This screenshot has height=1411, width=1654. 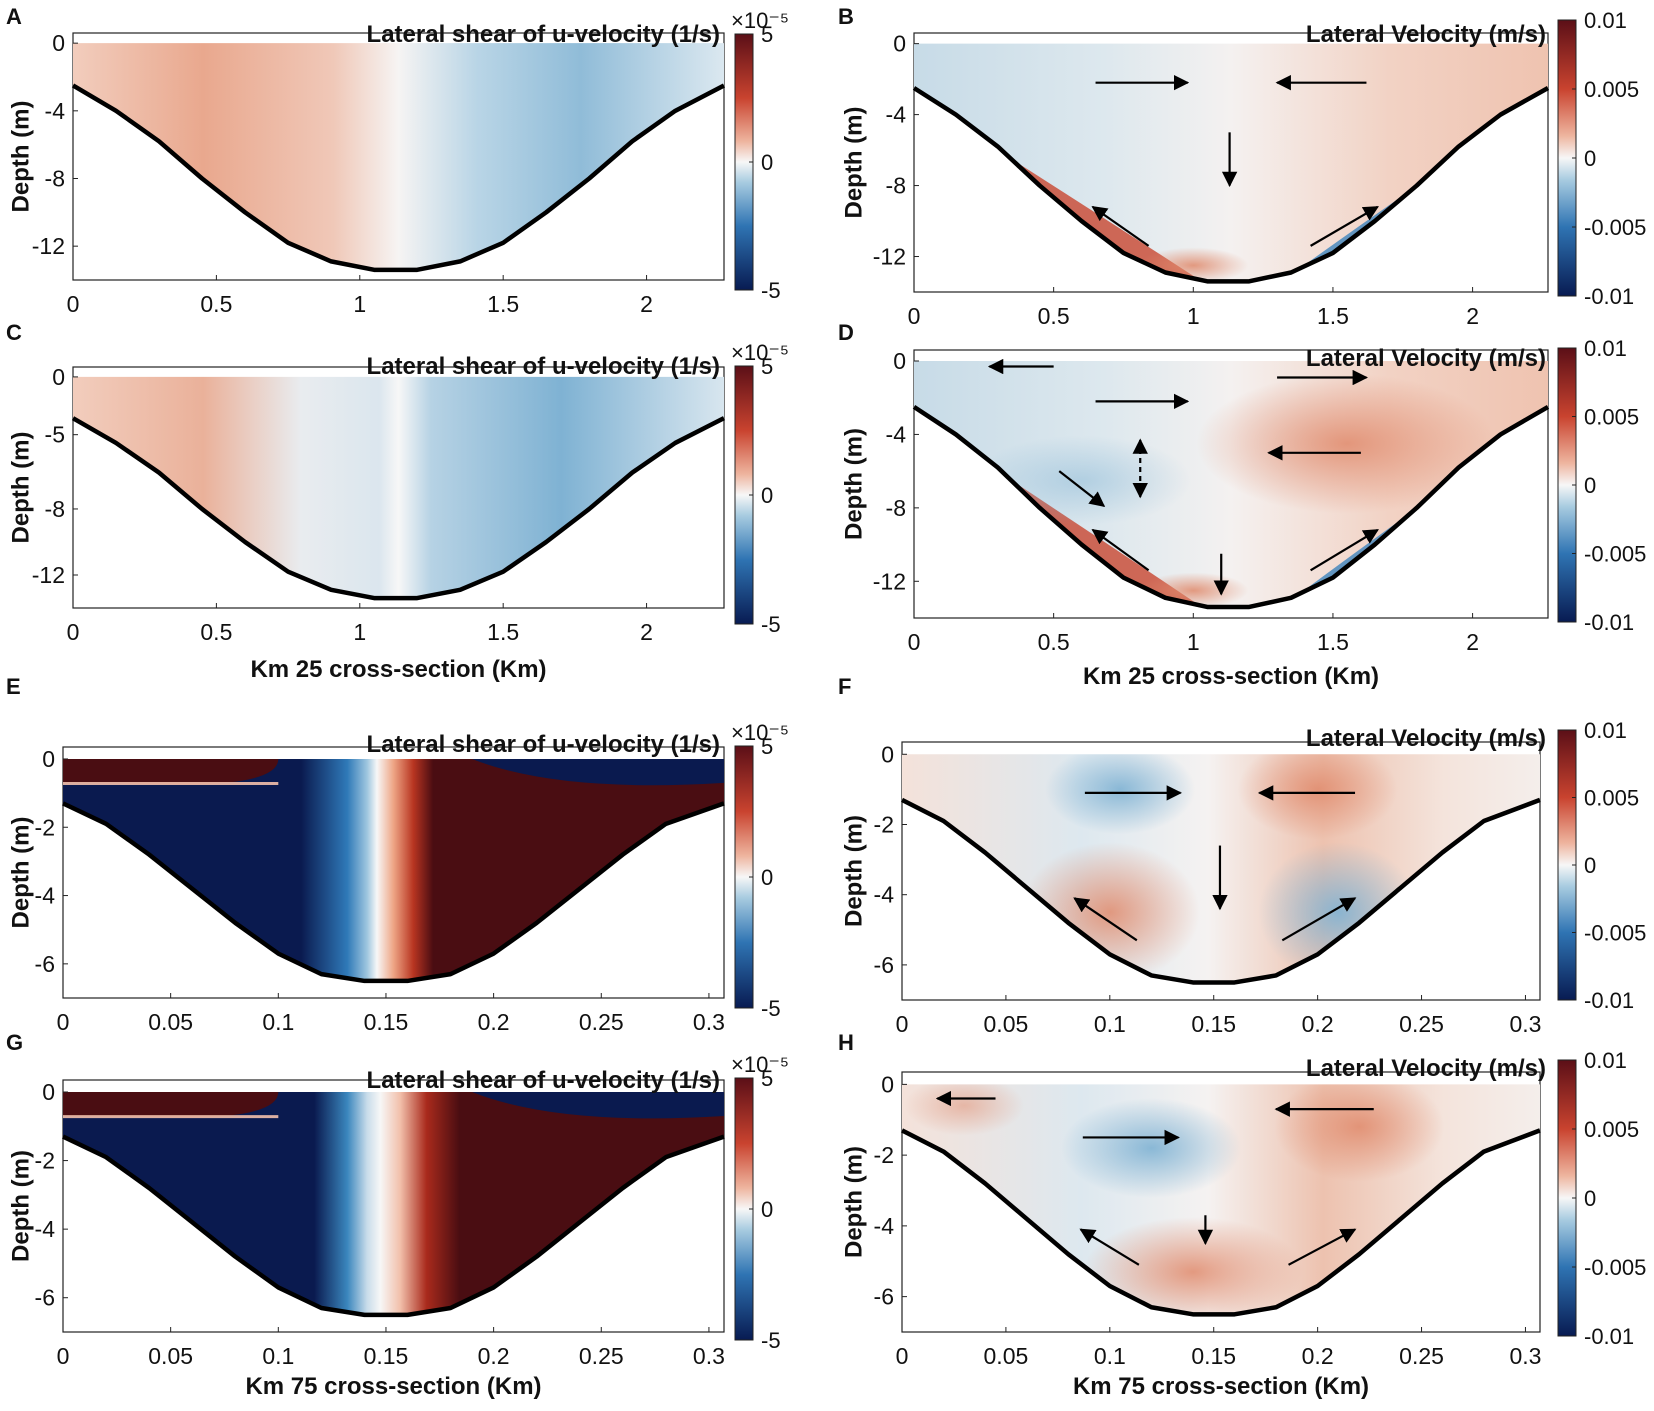 What do you see at coordinates (13, 686) in the screenshot?
I see `panel-label: E` at bounding box center [13, 686].